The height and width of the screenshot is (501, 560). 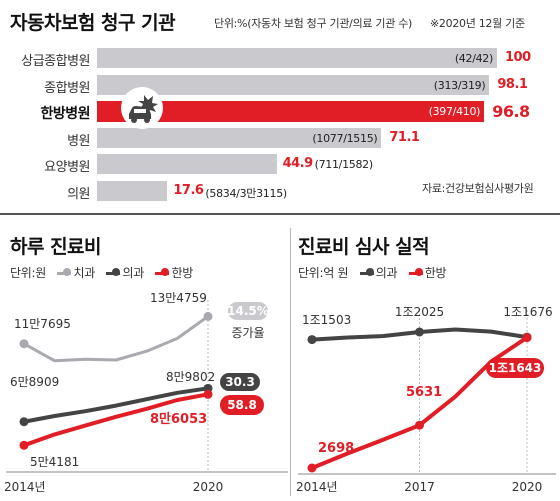 What do you see at coordinates (28, 273) in the screenshot?
I see `left-unit: 단위:원` at bounding box center [28, 273].